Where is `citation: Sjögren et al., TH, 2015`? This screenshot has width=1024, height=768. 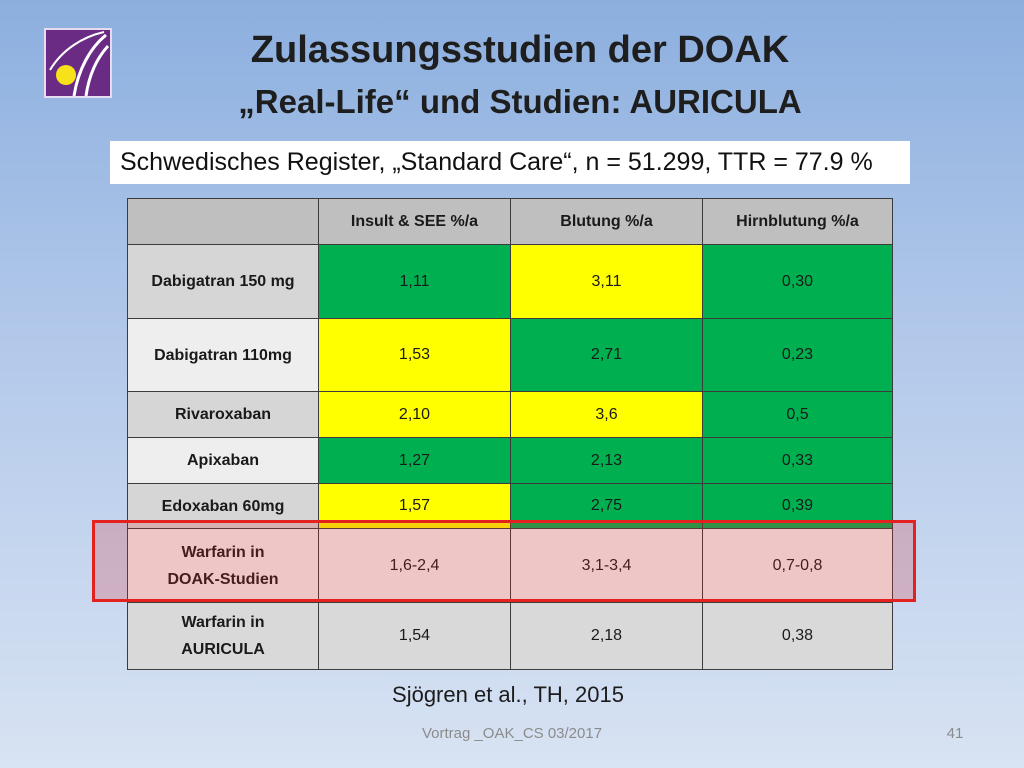 citation: Sjögren et al., TH, 2015 is located at coordinates (508, 694).